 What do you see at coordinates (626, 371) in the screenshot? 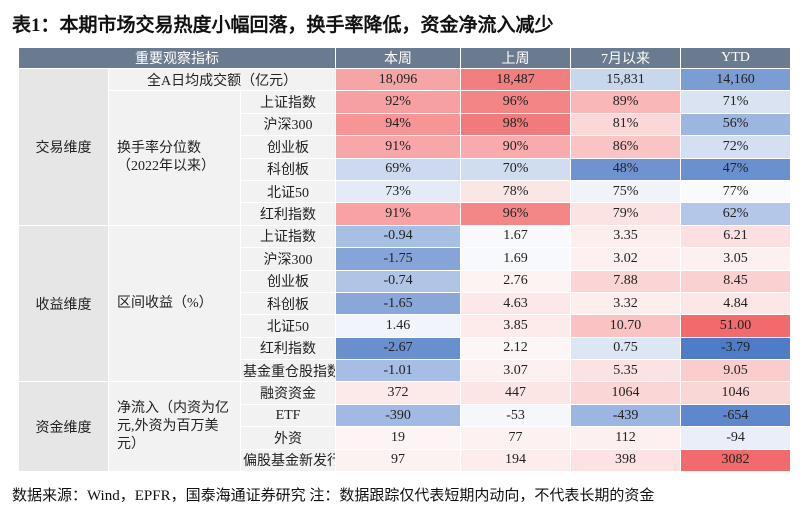
I see `value-cell: 5.35` at bounding box center [626, 371].